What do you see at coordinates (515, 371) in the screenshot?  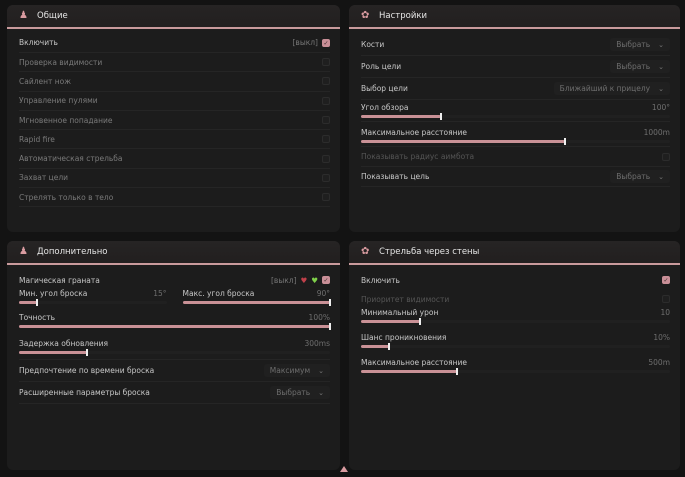 I see `wb-max-dist-slider` at bounding box center [515, 371].